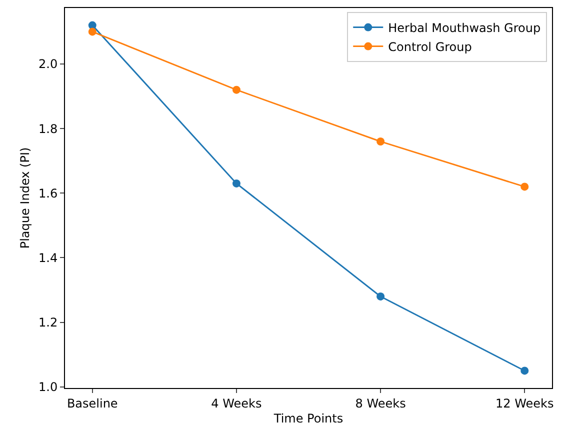 This screenshot has height=434, width=587. Describe the element at coordinates (430, 47) in the screenshot. I see `legend-label: Control Group` at that location.